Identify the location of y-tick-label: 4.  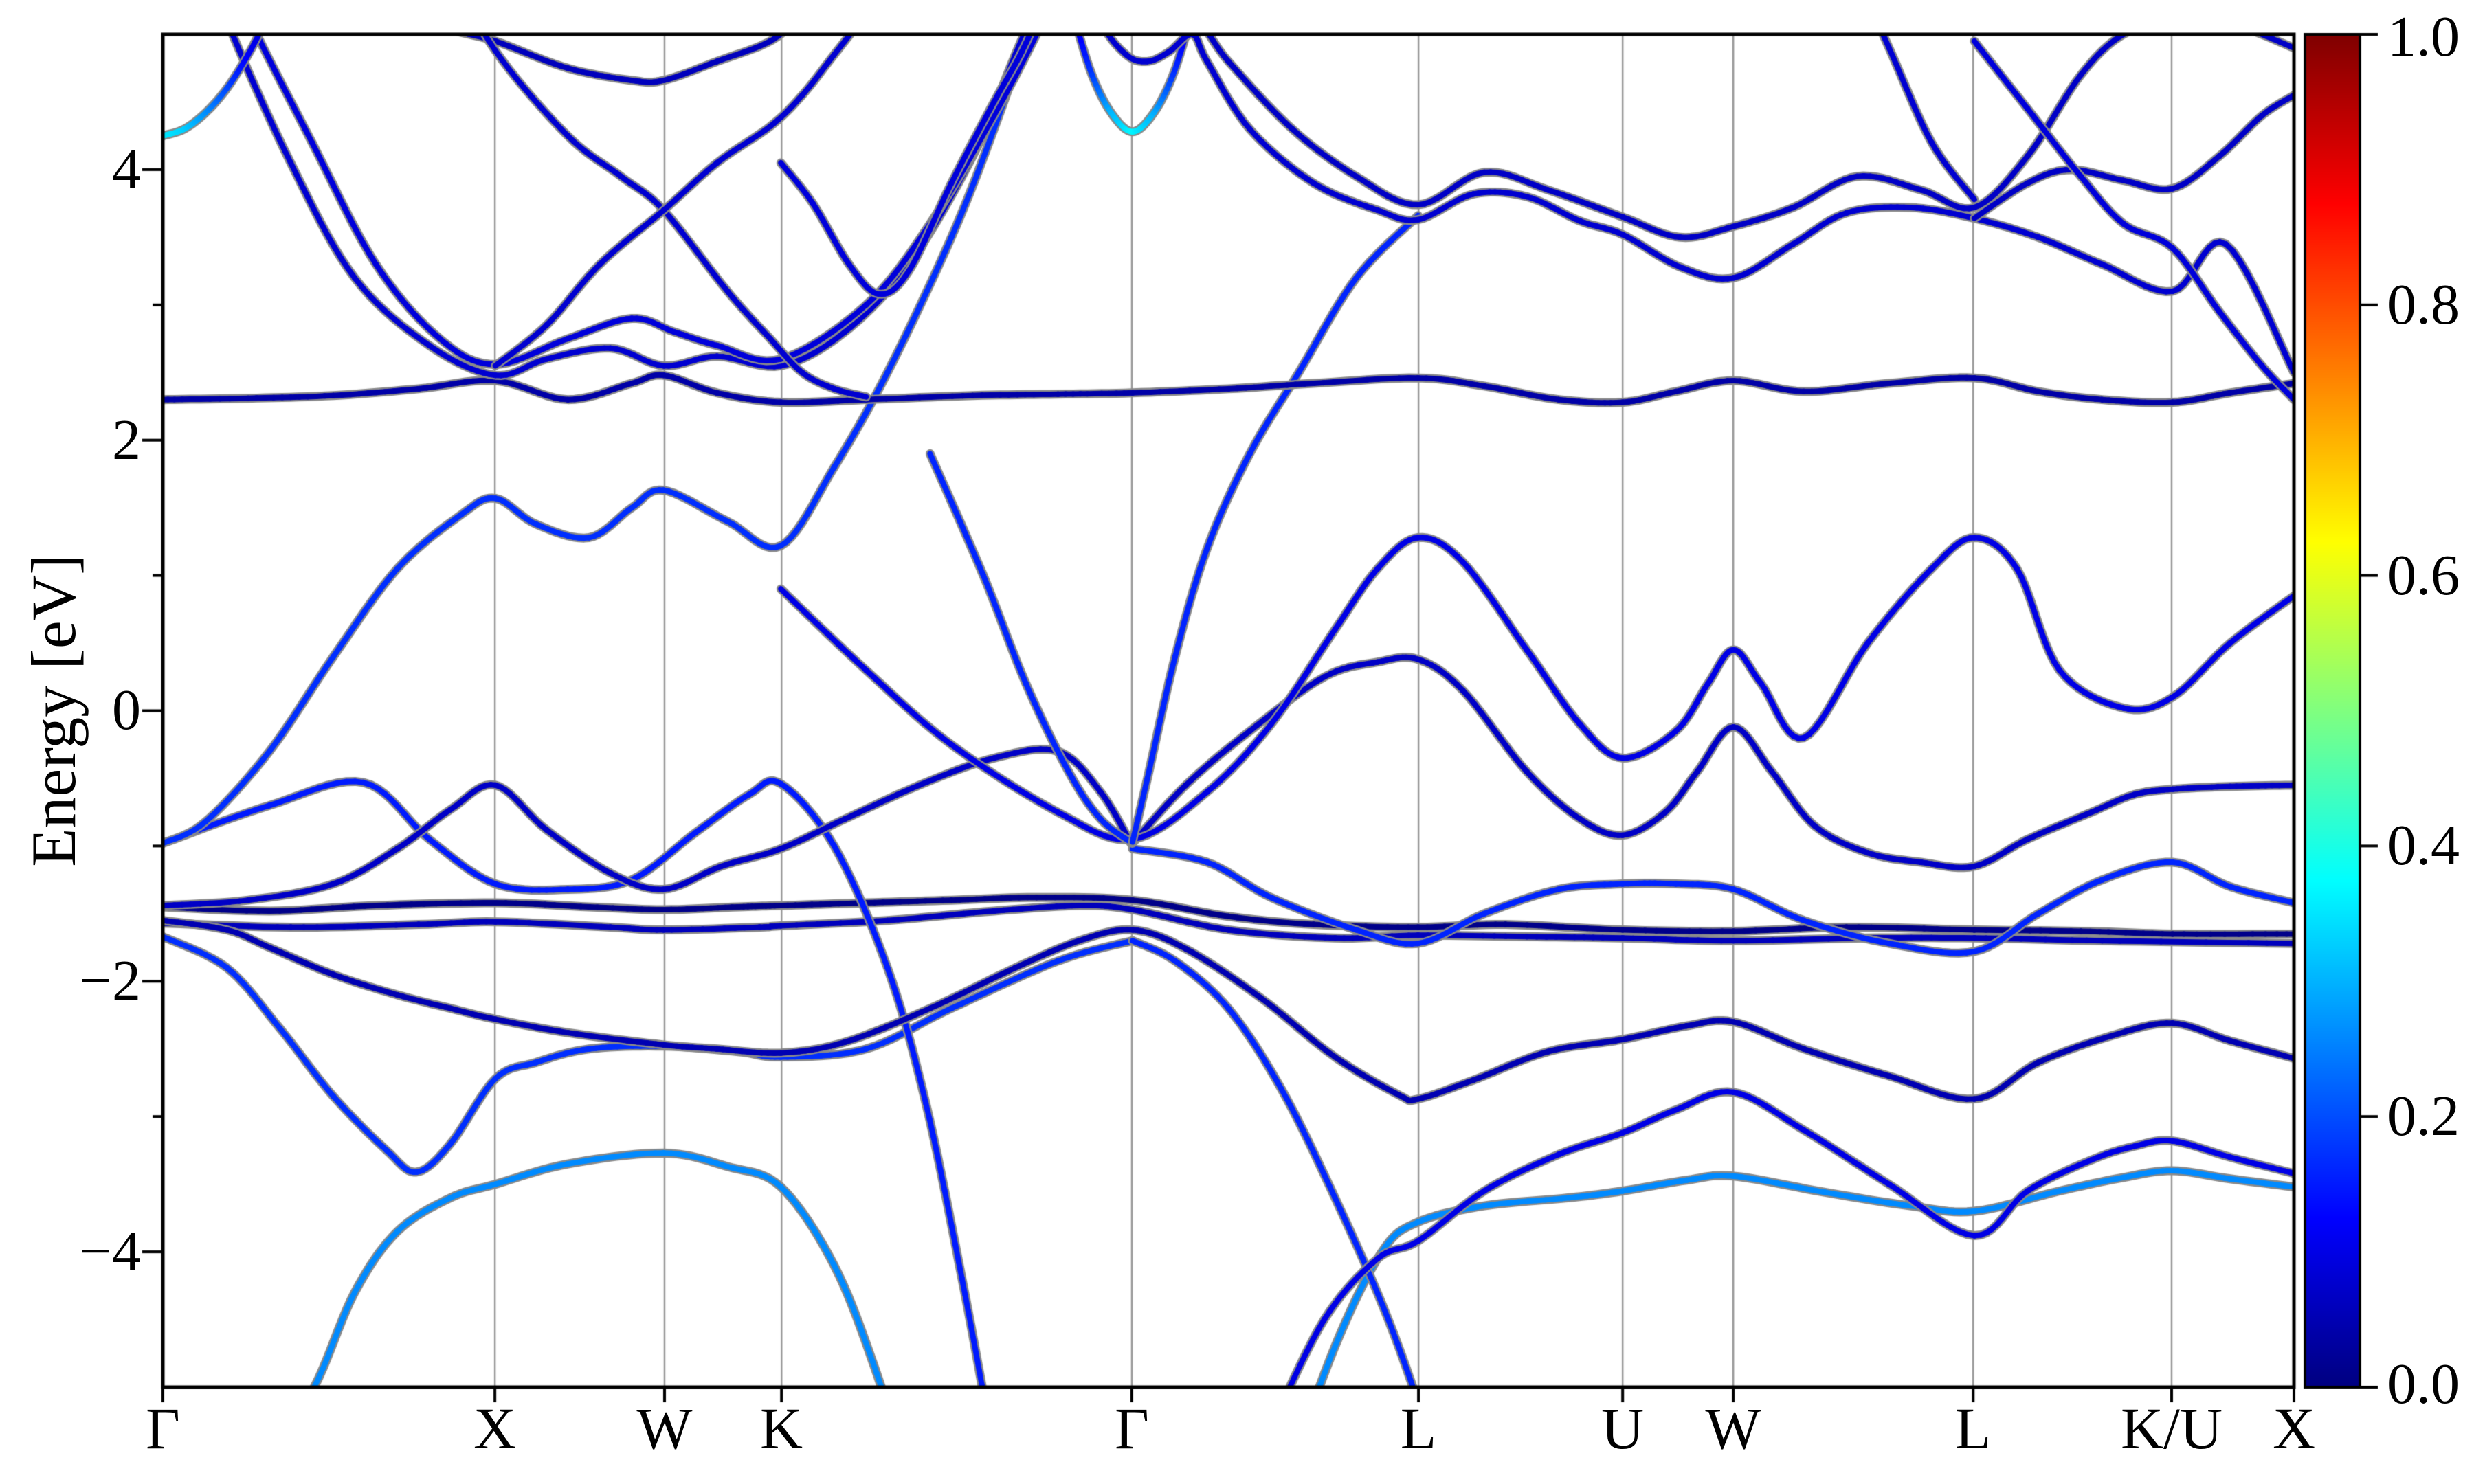
(126, 169).